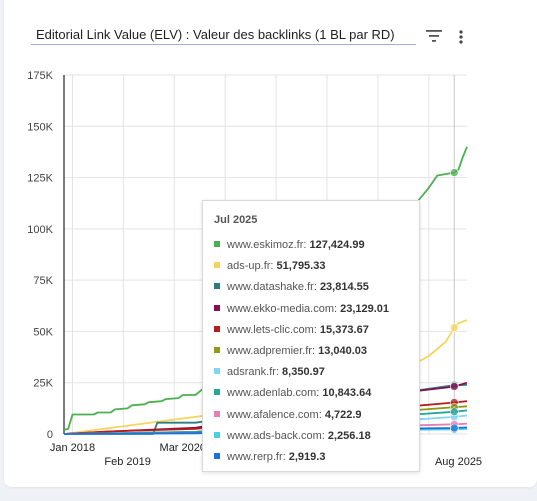 This screenshot has height=501, width=537. I want to click on tooltip-series-value: 10,843.64, so click(347, 393).